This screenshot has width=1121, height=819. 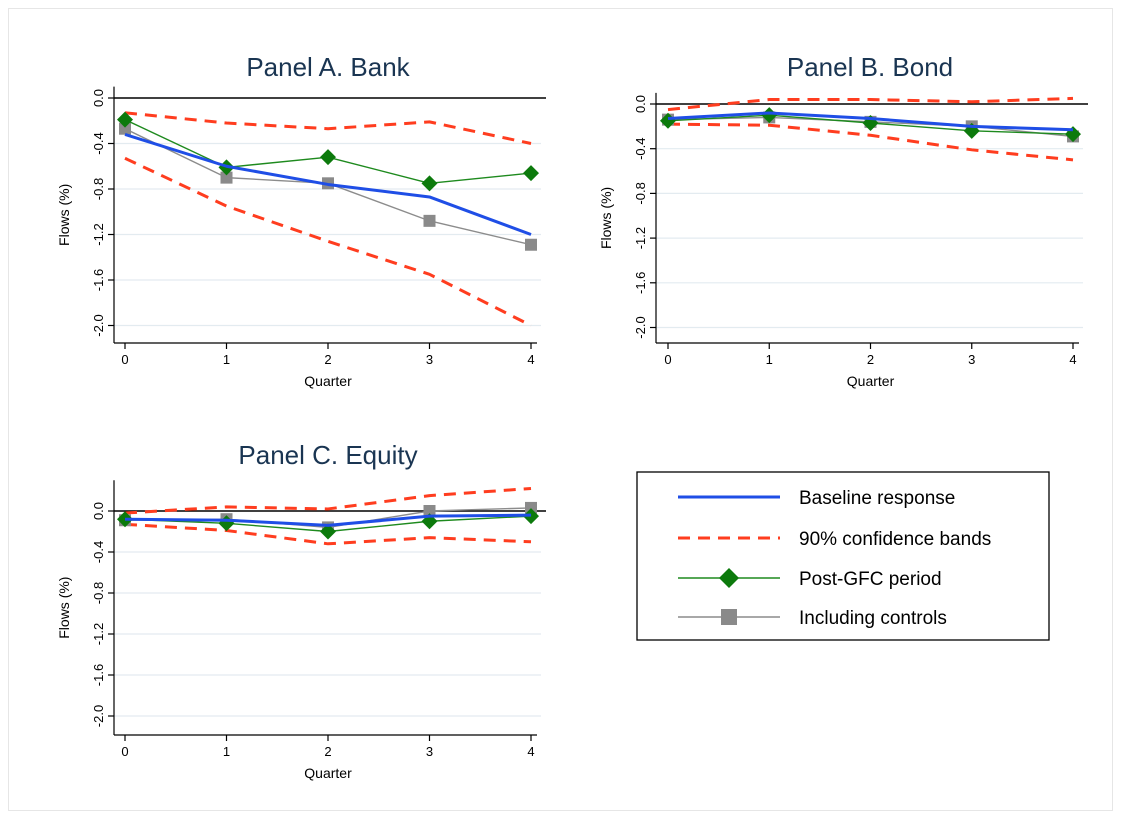 What do you see at coordinates (328, 67) in the screenshot?
I see `panel-title: Panel A. Bank` at bounding box center [328, 67].